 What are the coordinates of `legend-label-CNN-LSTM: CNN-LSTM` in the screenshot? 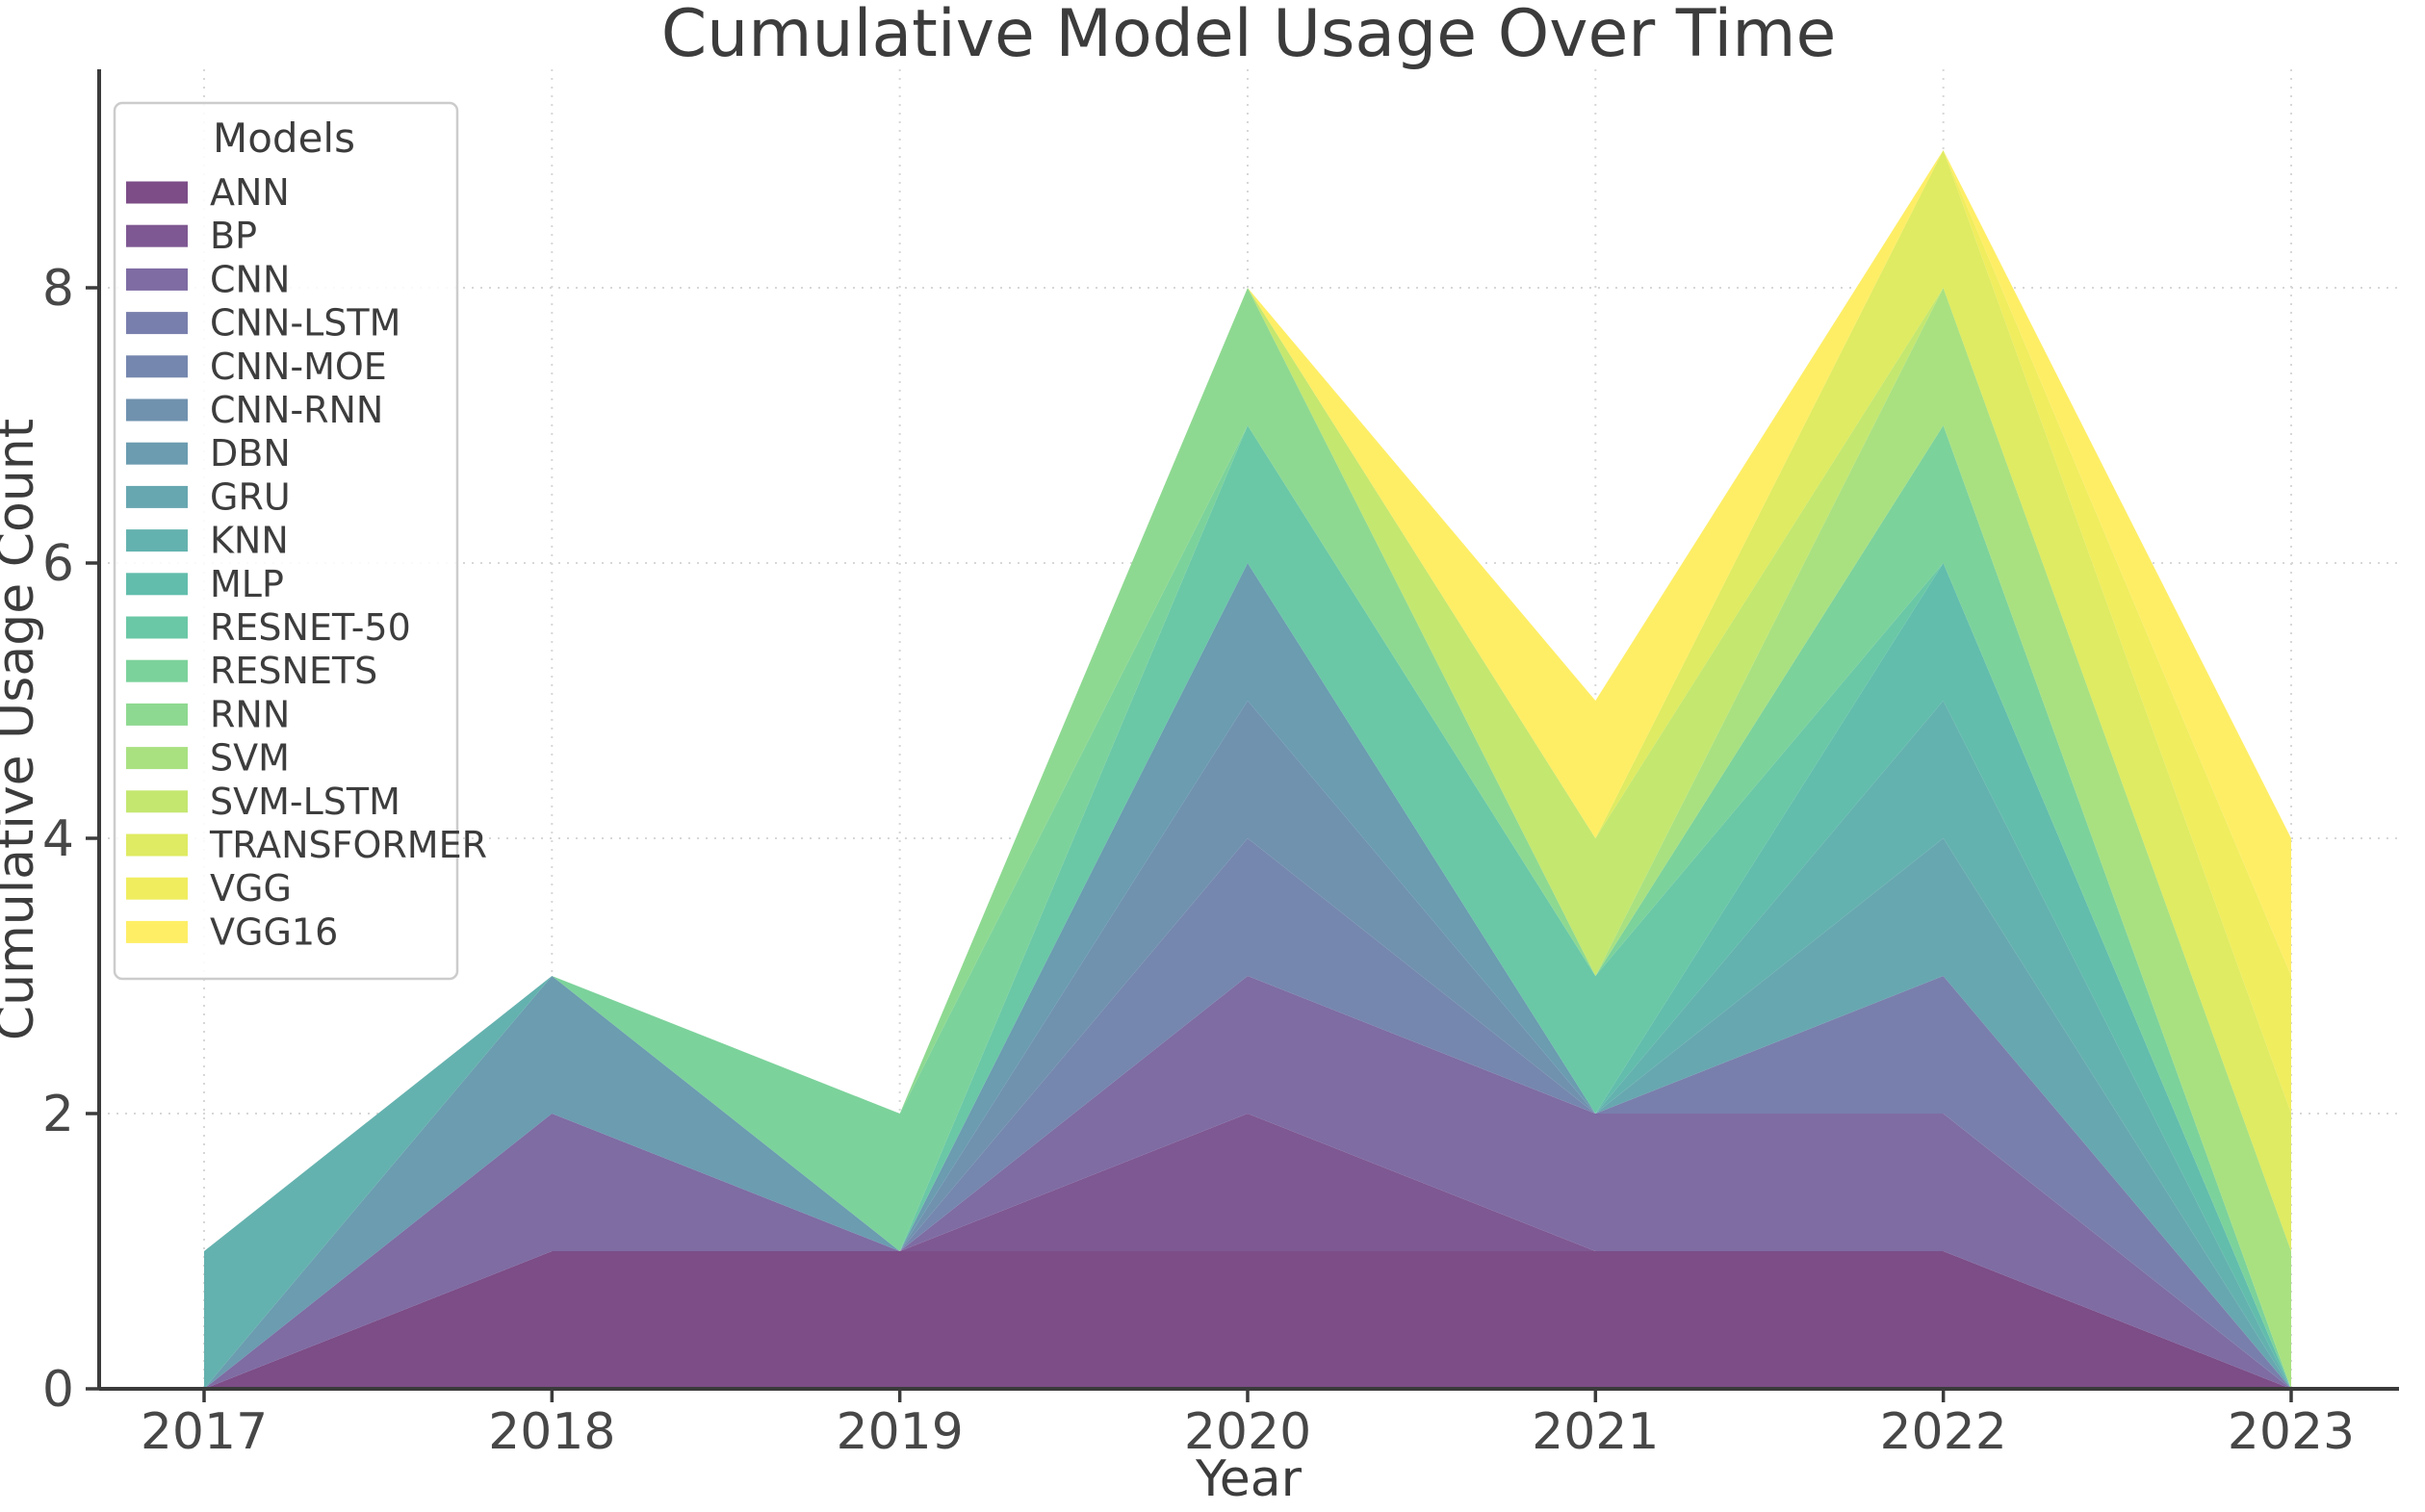 It's located at (305, 323).